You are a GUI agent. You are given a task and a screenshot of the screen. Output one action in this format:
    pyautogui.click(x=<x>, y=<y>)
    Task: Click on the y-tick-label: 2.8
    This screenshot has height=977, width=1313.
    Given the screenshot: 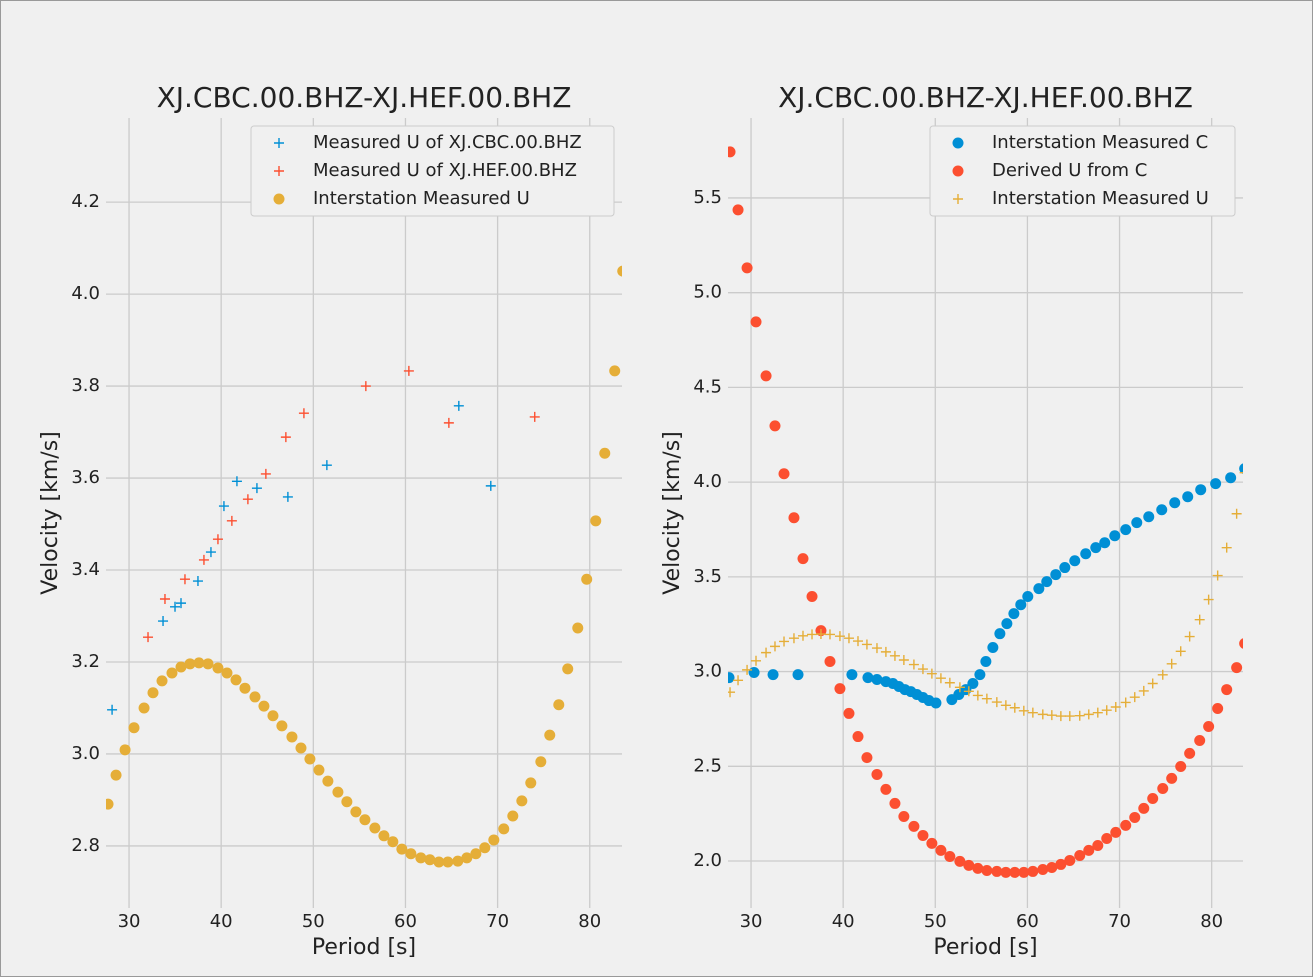 What is the action you would take?
    pyautogui.click(x=85, y=845)
    